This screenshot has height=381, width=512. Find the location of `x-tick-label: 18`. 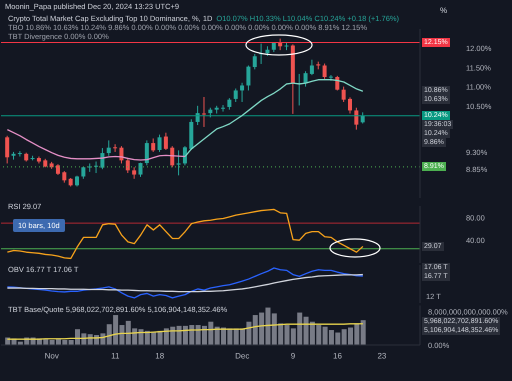

x-tick-label: 18 is located at coordinates (160, 356).